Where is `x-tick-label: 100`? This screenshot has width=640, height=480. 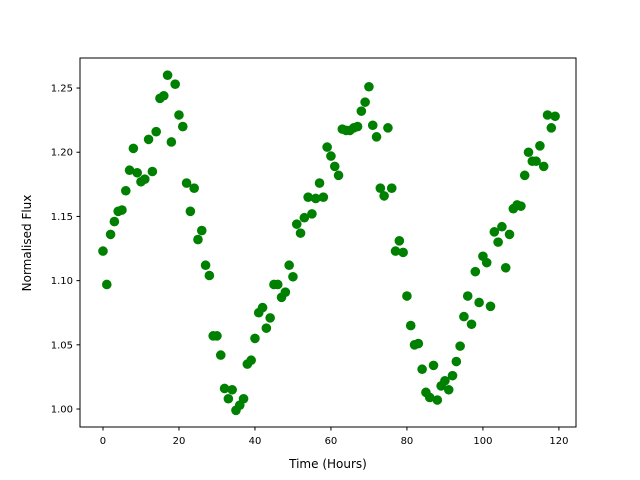
x-tick-label: 100 is located at coordinates (482, 441).